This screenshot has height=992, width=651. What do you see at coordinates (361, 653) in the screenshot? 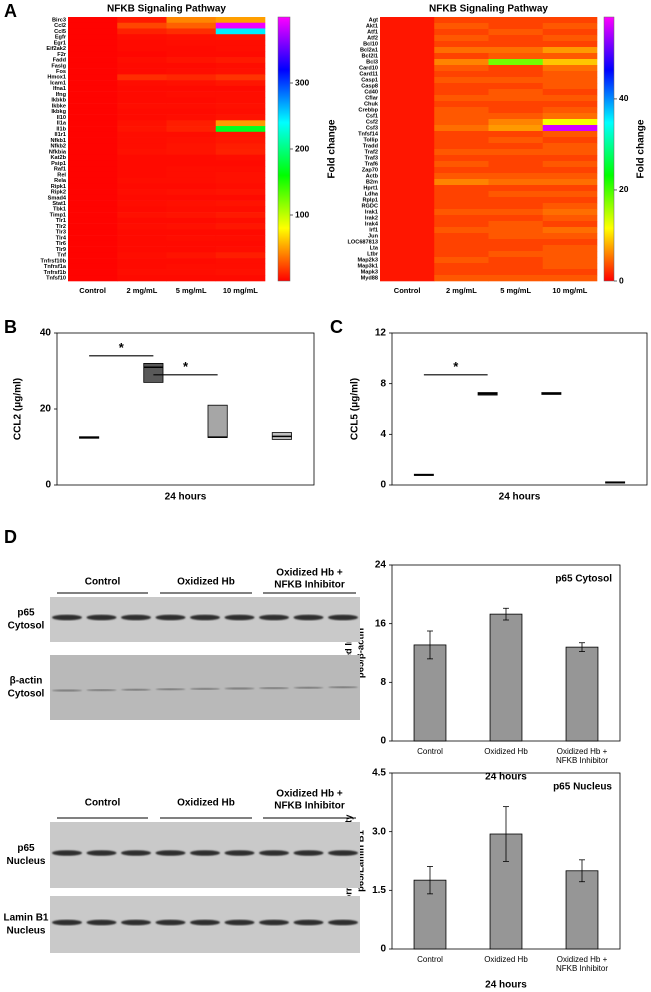
I see `y-axis-label-line: p65/β-actin` at bounding box center [361, 653].